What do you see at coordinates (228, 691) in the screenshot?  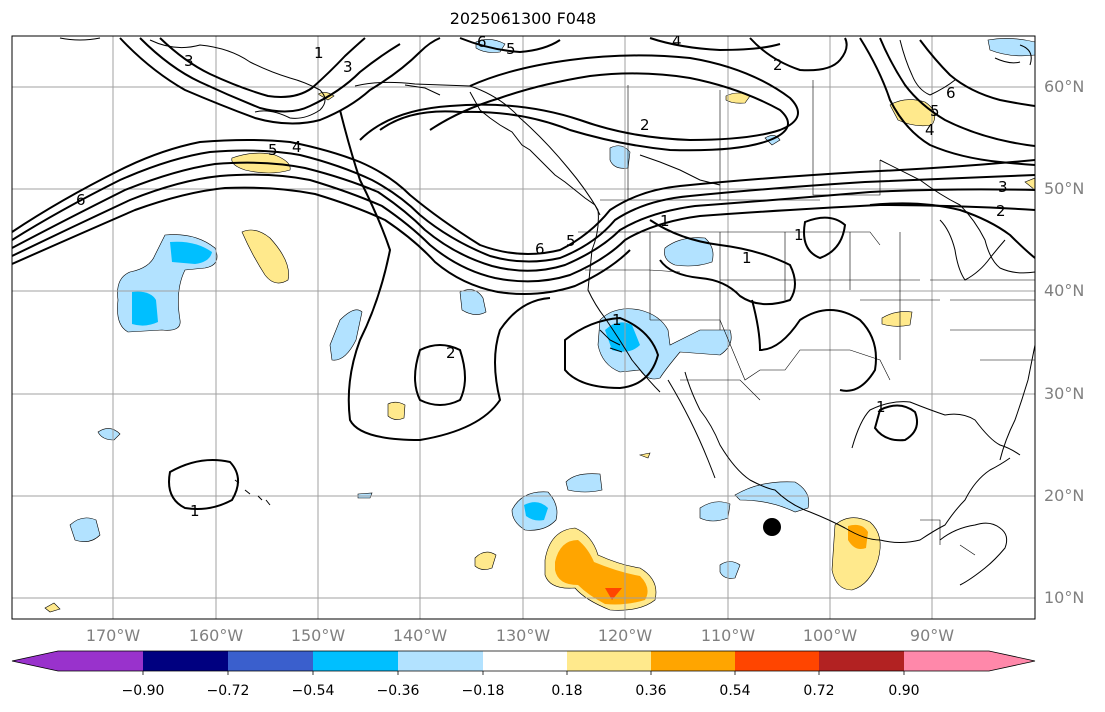 I see `colorbar-tick-label: −0.72` at bounding box center [228, 691].